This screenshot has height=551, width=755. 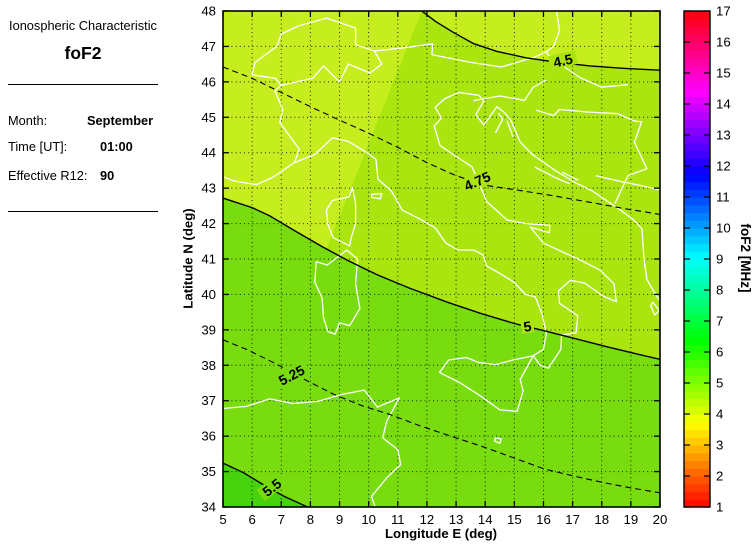 What do you see at coordinates (427, 519) in the screenshot?
I see `svg-text: 12` at bounding box center [427, 519].